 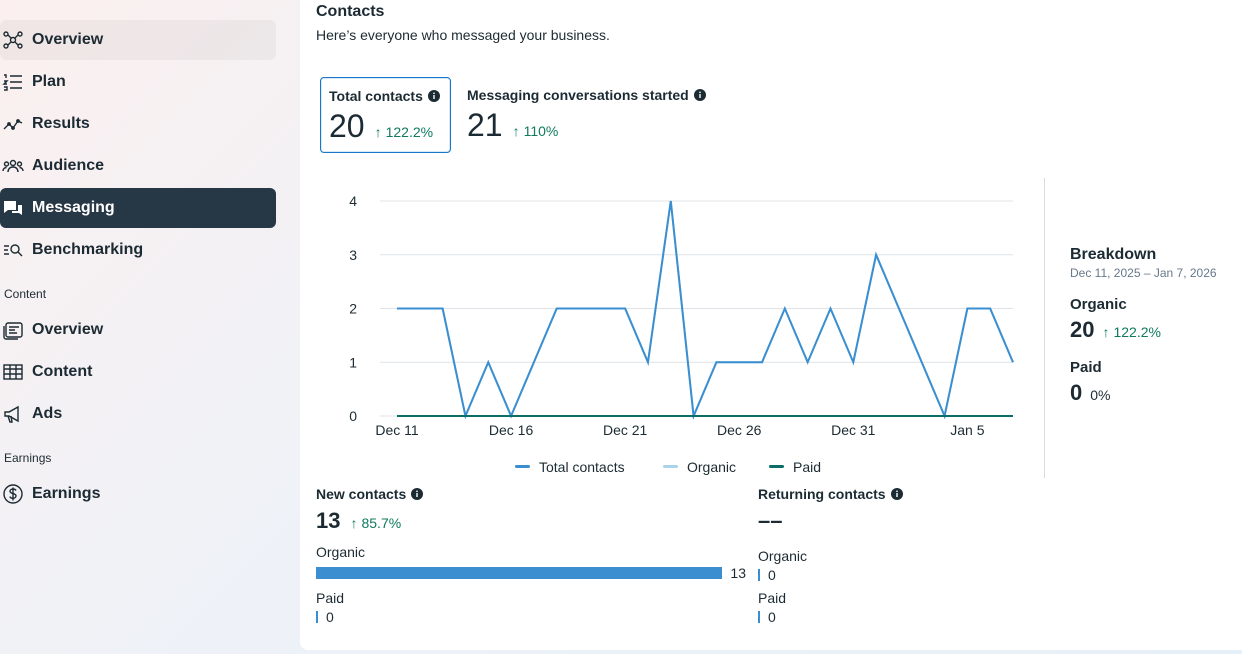 What do you see at coordinates (511, 430) in the screenshot?
I see `x-tick-label: Dec 16` at bounding box center [511, 430].